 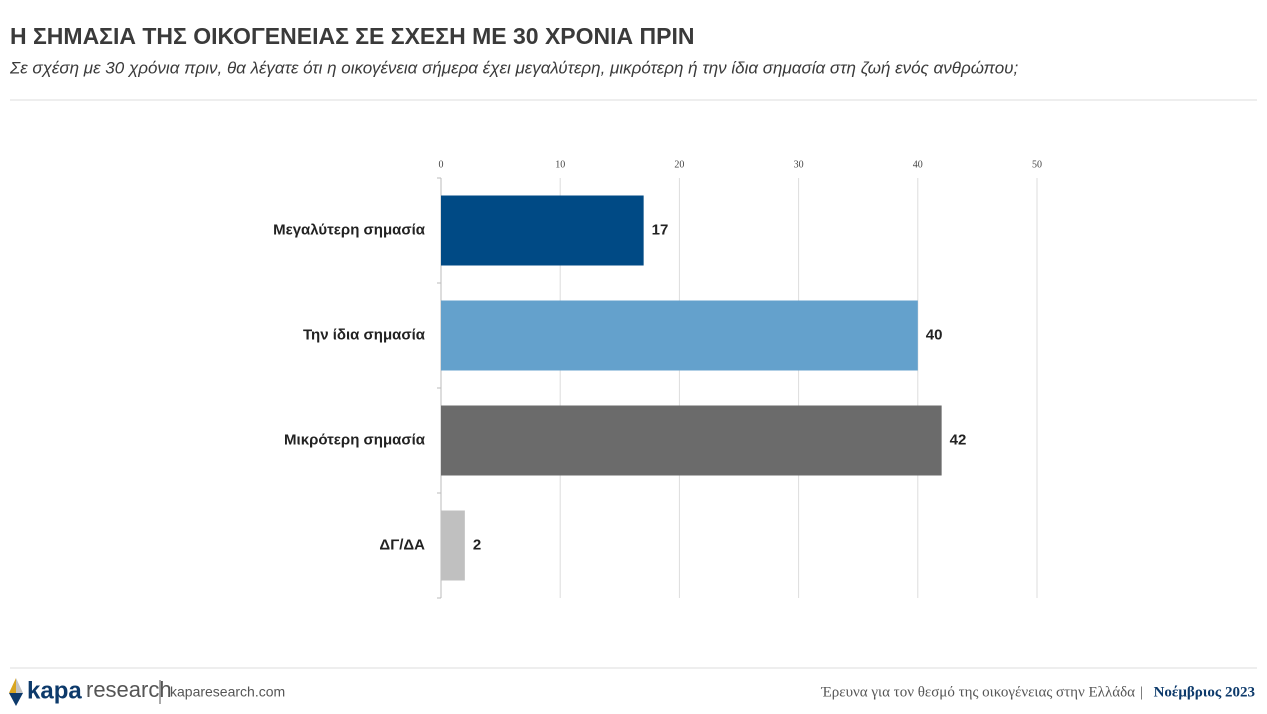 I want to click on logo-light: research, so click(x=129, y=689).